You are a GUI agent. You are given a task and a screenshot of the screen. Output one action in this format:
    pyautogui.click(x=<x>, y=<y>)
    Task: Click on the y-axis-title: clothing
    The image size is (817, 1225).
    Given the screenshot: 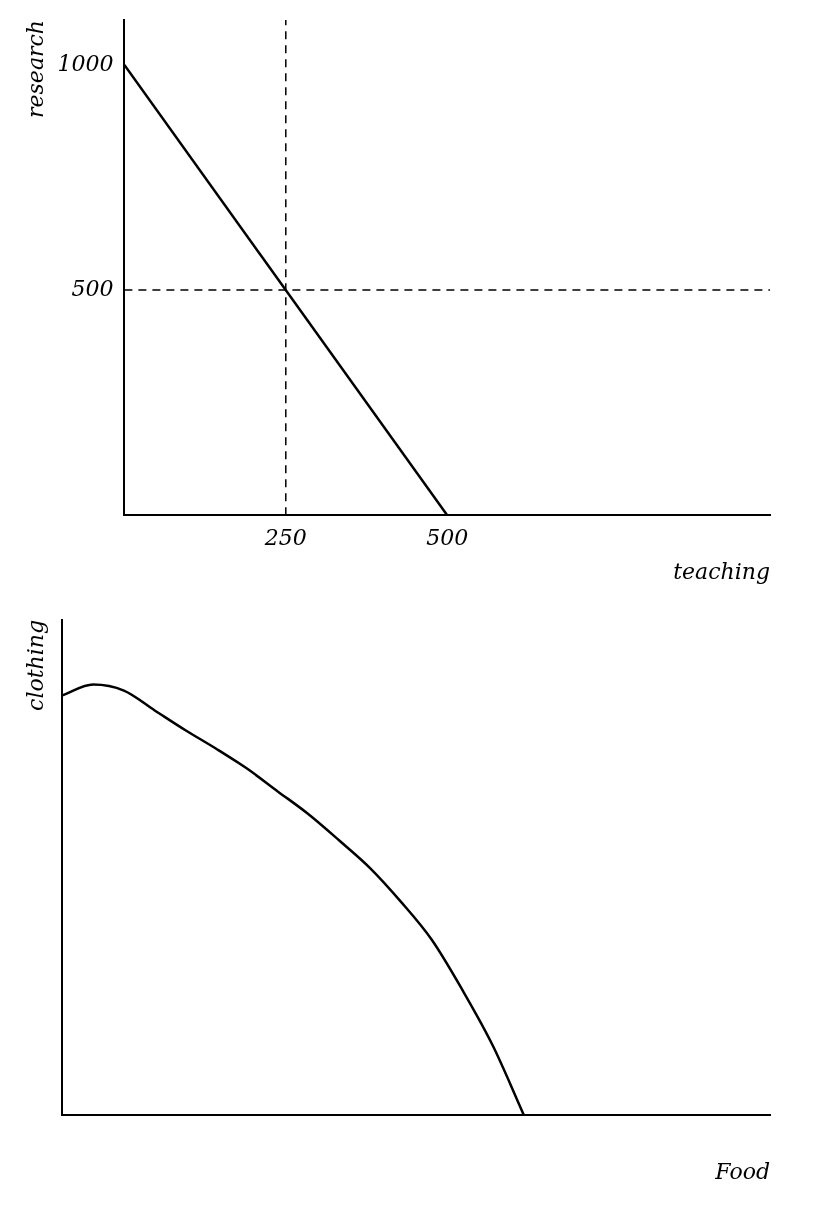 What is the action you would take?
    pyautogui.click(x=35, y=665)
    